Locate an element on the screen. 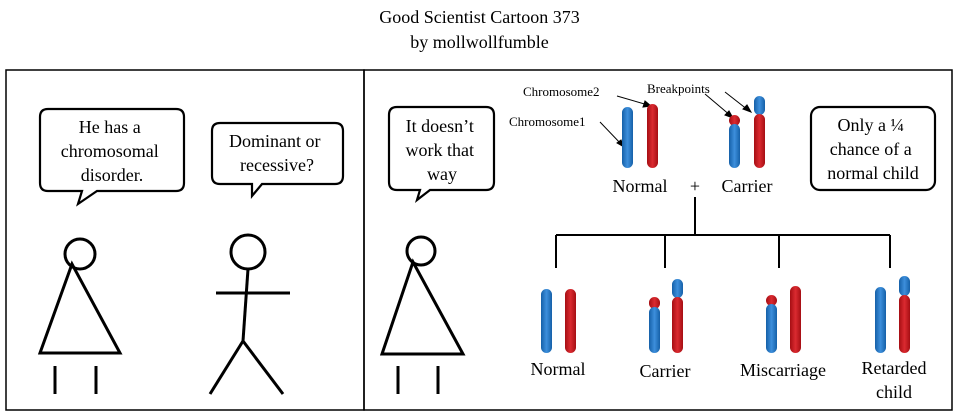 This screenshot has height=417, width=959. parent-normal-chromosomes is located at coordinates (640, 136).